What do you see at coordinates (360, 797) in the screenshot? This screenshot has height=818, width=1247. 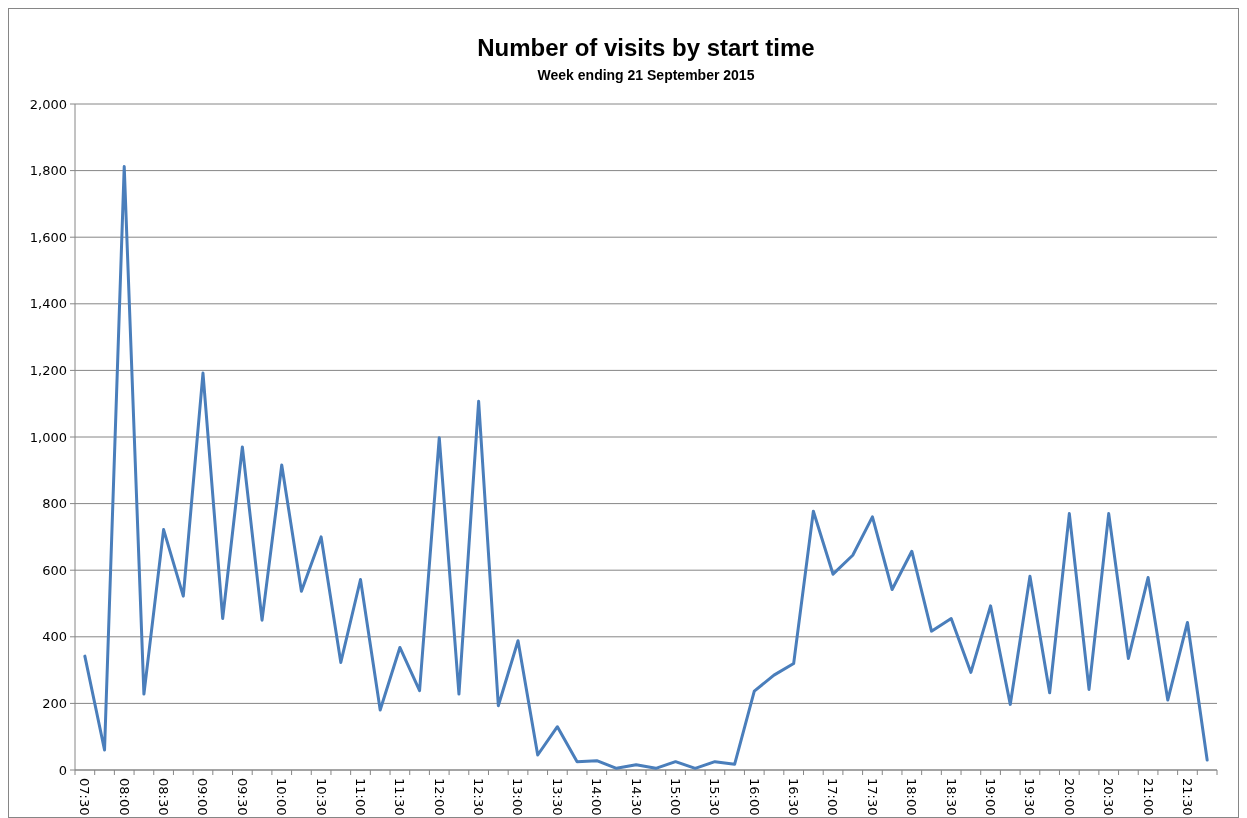 I see `x-tick-label: 11:00` at bounding box center [360, 797].